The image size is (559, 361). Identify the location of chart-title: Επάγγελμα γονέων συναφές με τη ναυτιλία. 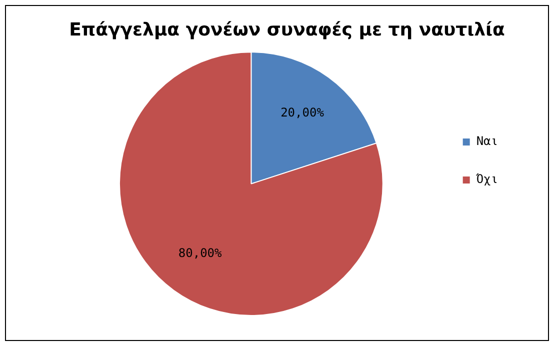
(287, 29).